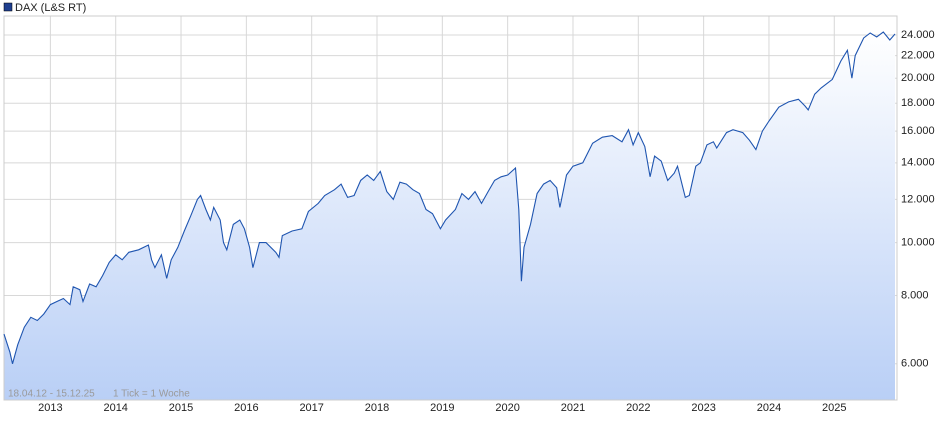 Image resolution: width=940 pixels, height=435 pixels. Describe the element at coordinates (918, 103) in the screenshot. I see `y-tick-label: 18.000` at that location.